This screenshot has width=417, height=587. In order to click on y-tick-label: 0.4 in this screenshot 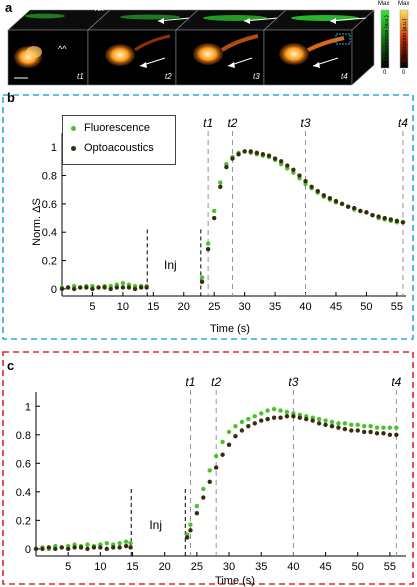, I will do `click(23, 493)`.